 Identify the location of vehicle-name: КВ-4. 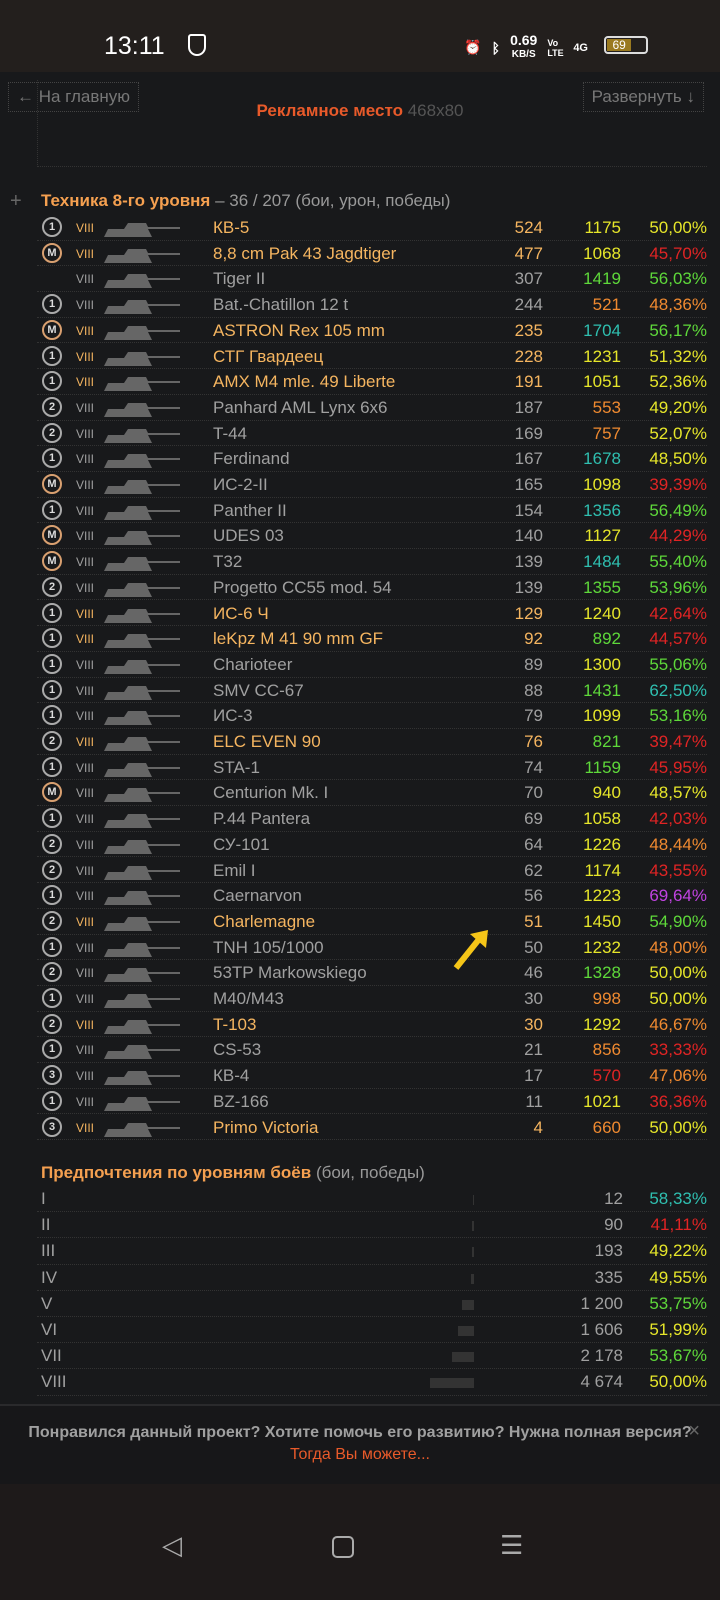
(231, 1076).